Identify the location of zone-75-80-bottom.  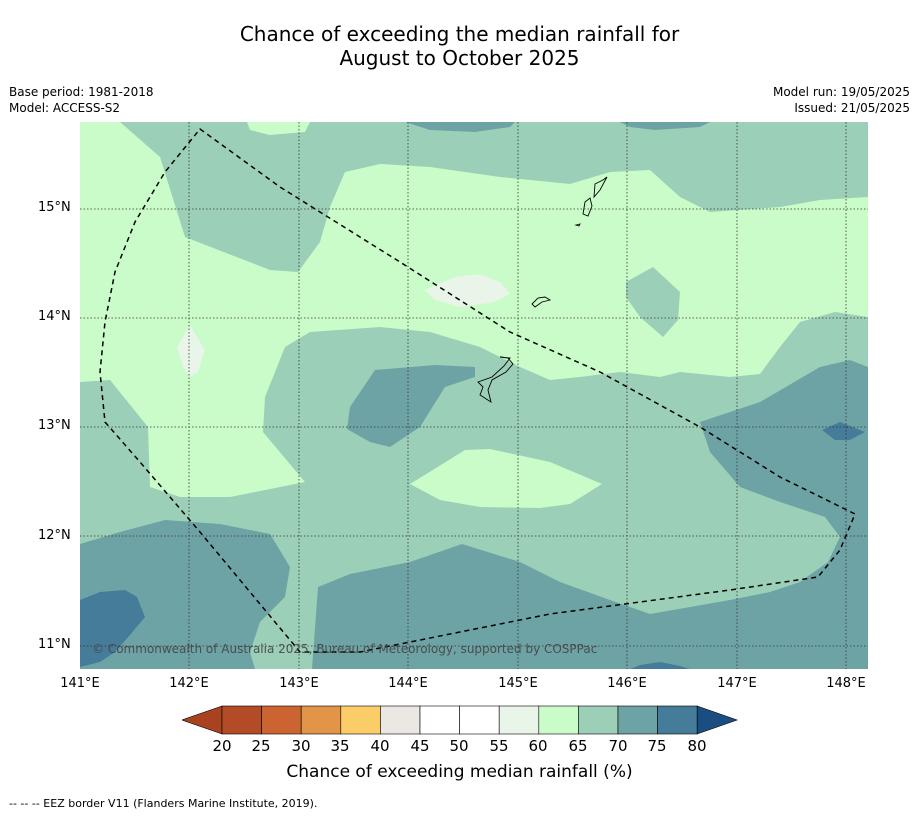
(660, 665).